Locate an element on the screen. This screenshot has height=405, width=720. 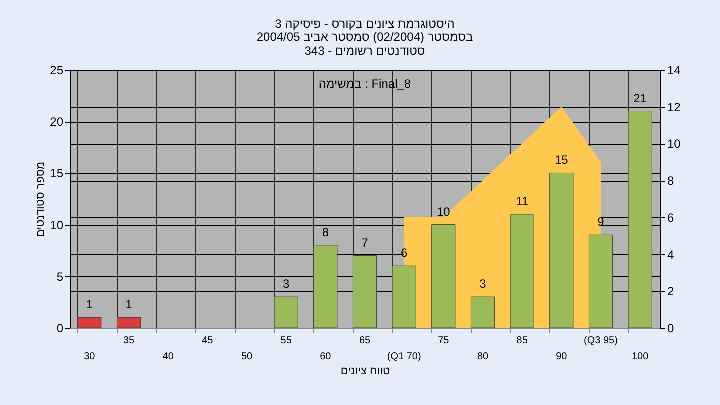
x-tick-label: 90 is located at coordinates (562, 357).